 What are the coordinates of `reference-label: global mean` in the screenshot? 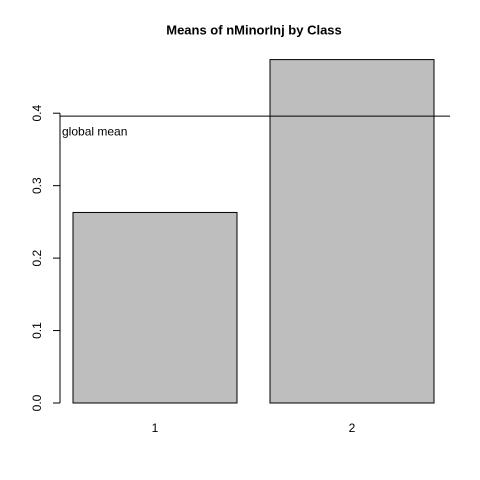 It's located at (94, 131).